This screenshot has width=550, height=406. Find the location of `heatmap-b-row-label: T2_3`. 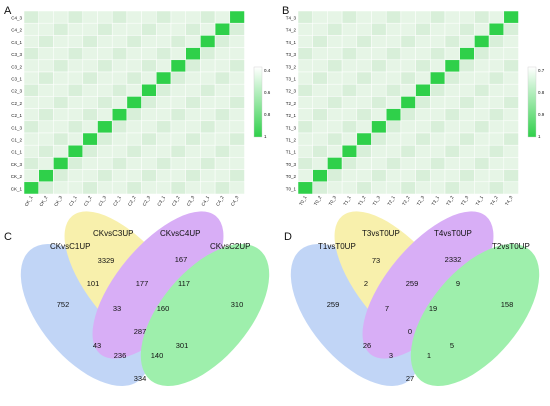

heatmap-b-row-label: T2_3 is located at coordinates (291, 91).